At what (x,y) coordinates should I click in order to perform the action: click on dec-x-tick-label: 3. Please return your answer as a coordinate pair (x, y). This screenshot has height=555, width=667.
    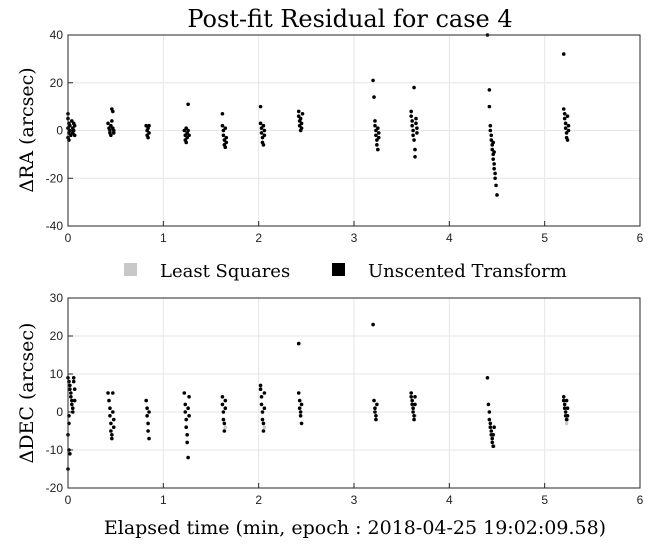
    Looking at the image, I should click on (354, 500).